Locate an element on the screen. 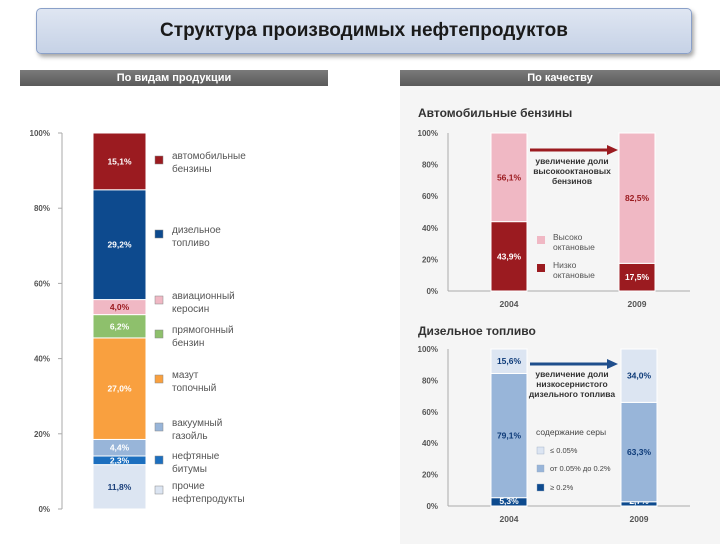 Image resolution: width=728 pixels, height=546 pixels. diesel-bar-data-label: 34,0% is located at coordinates (639, 376).